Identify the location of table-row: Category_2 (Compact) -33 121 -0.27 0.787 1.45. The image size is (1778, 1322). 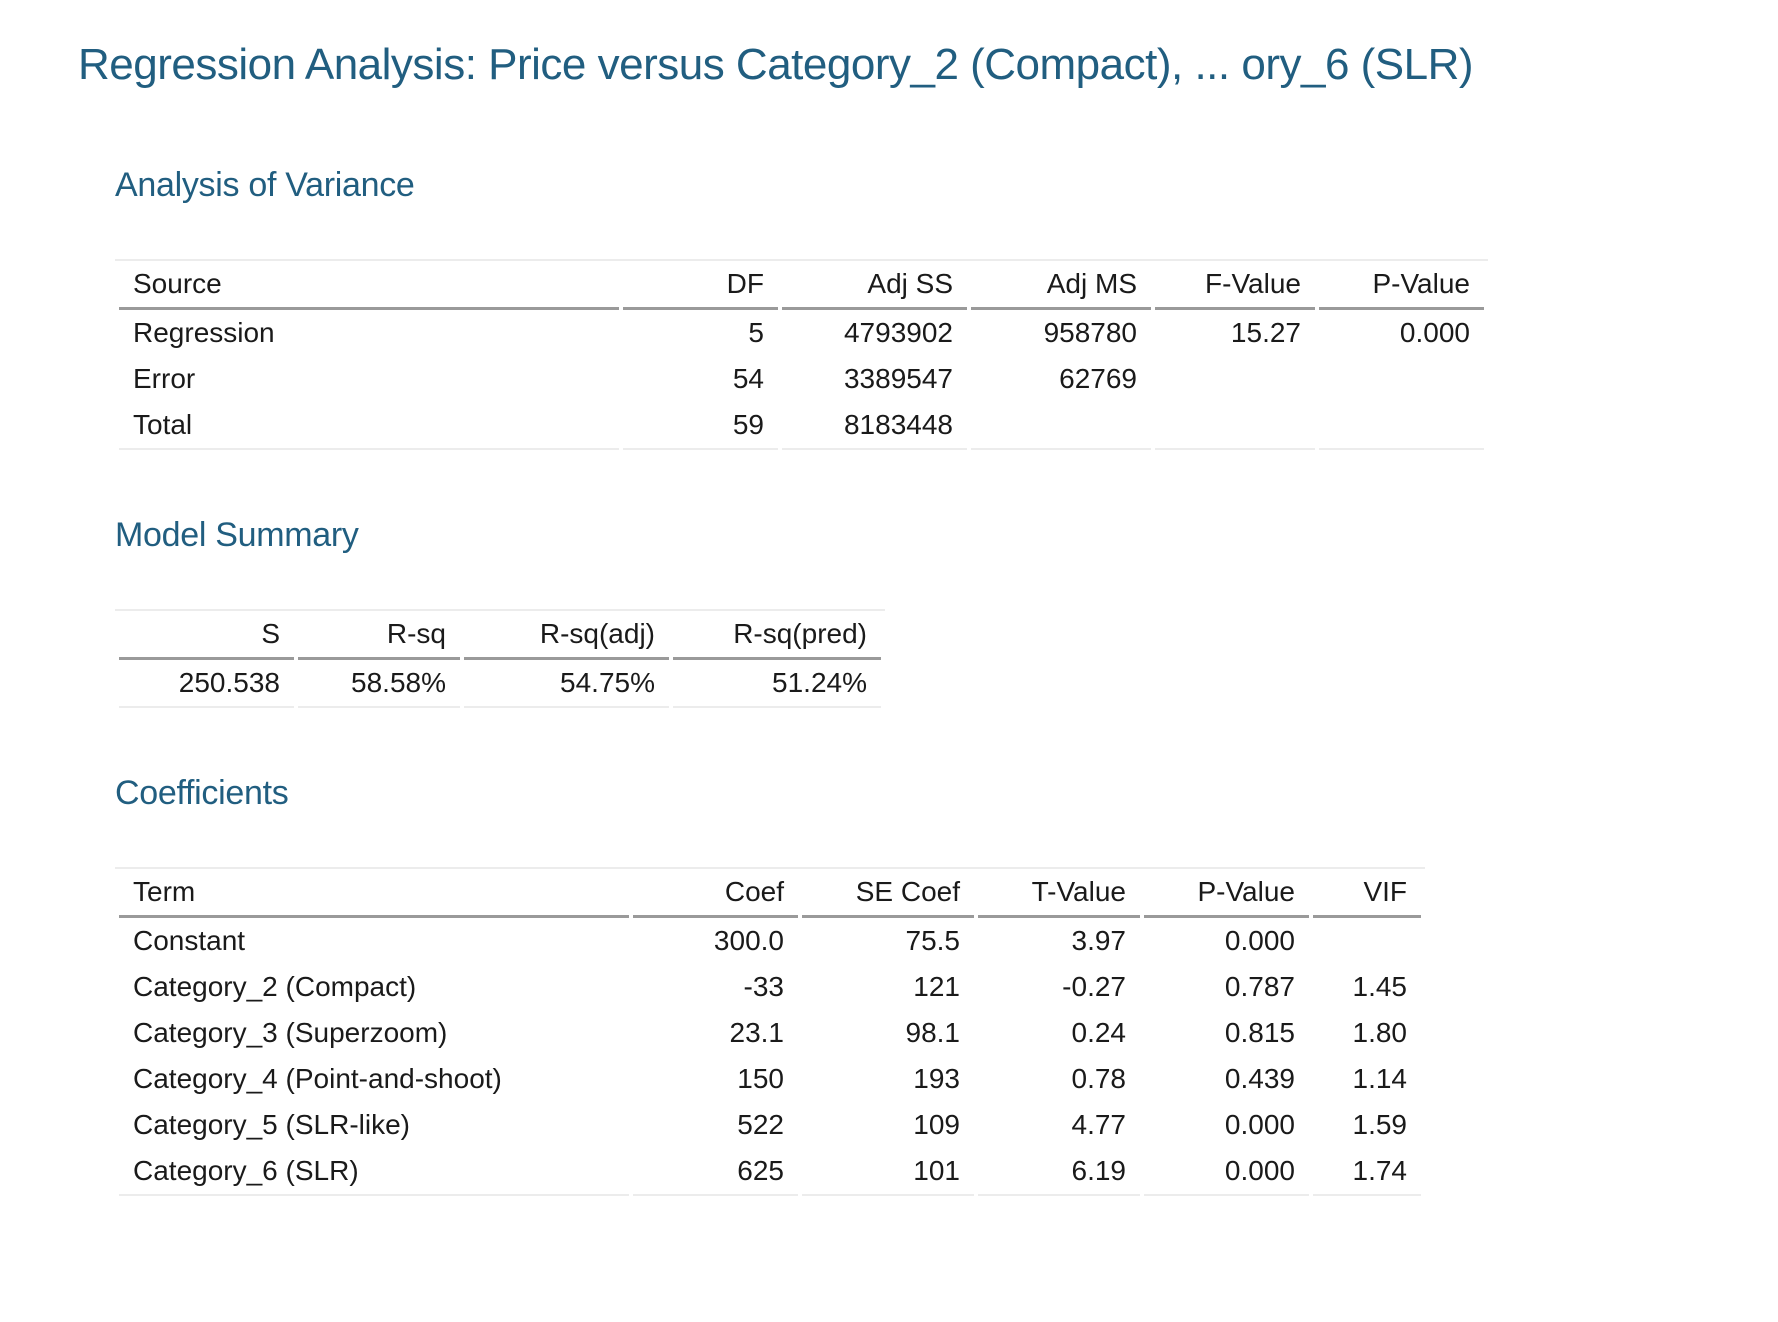
(770, 987).